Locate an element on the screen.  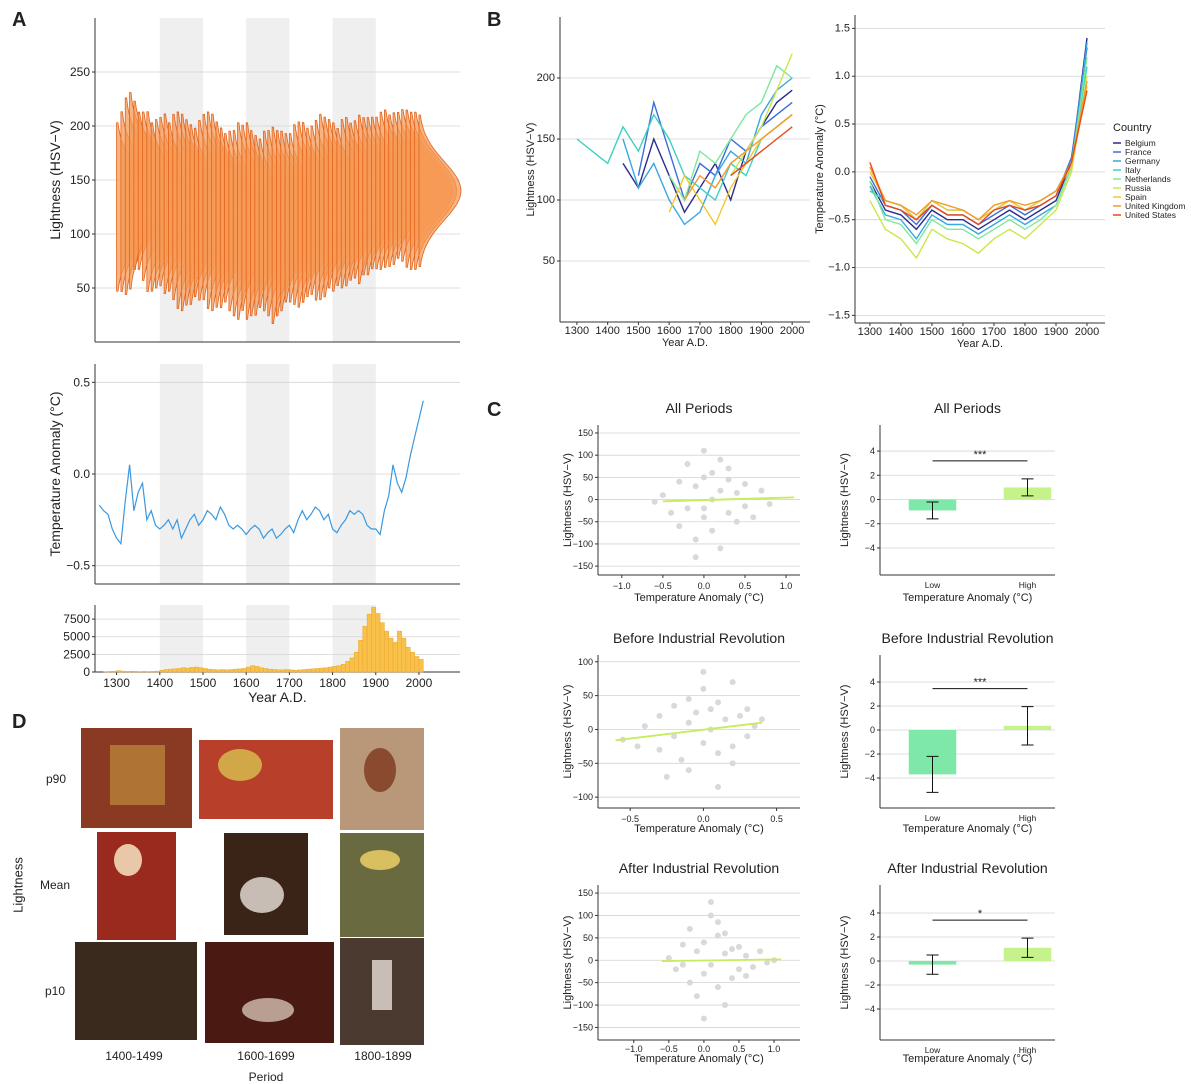
y-tick-label: −4 is located at coordinates (870, 778).